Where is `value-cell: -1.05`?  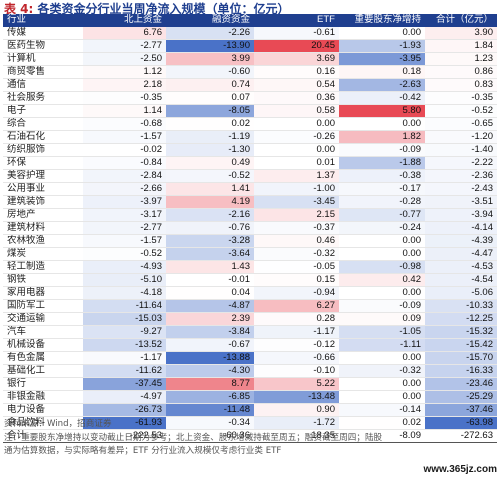
value-cell: -1.05 is located at coordinates (382, 332).